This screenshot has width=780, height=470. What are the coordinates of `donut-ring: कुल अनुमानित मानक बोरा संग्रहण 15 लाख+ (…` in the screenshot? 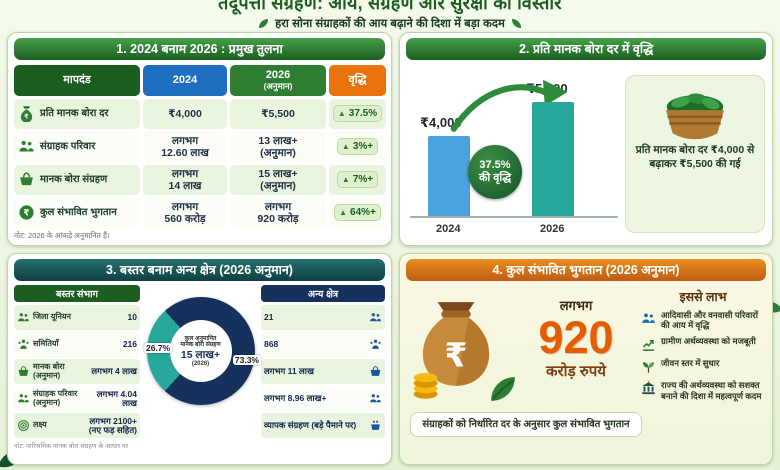 It's located at (200, 351).